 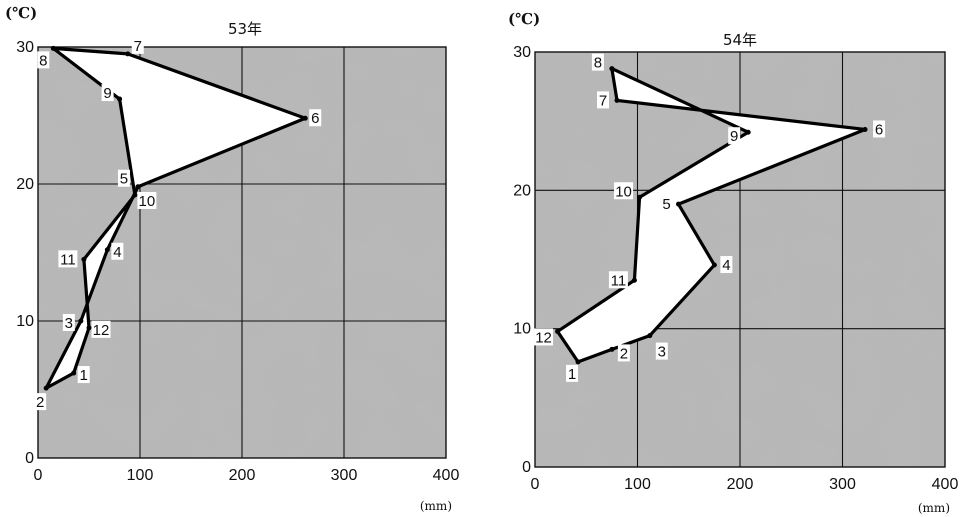 I want to click on month-label-12: 12, so click(x=101, y=330).